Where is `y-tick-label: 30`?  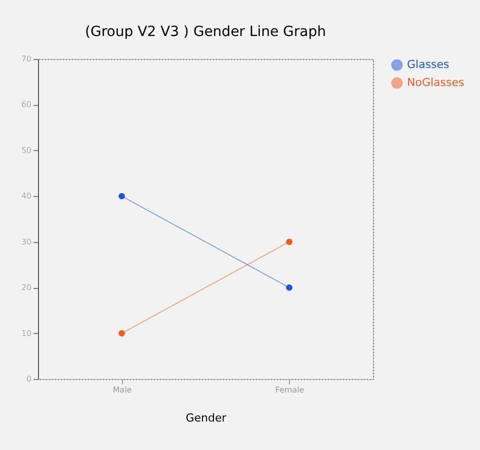
y-tick-label: 30 is located at coordinates (26, 241).